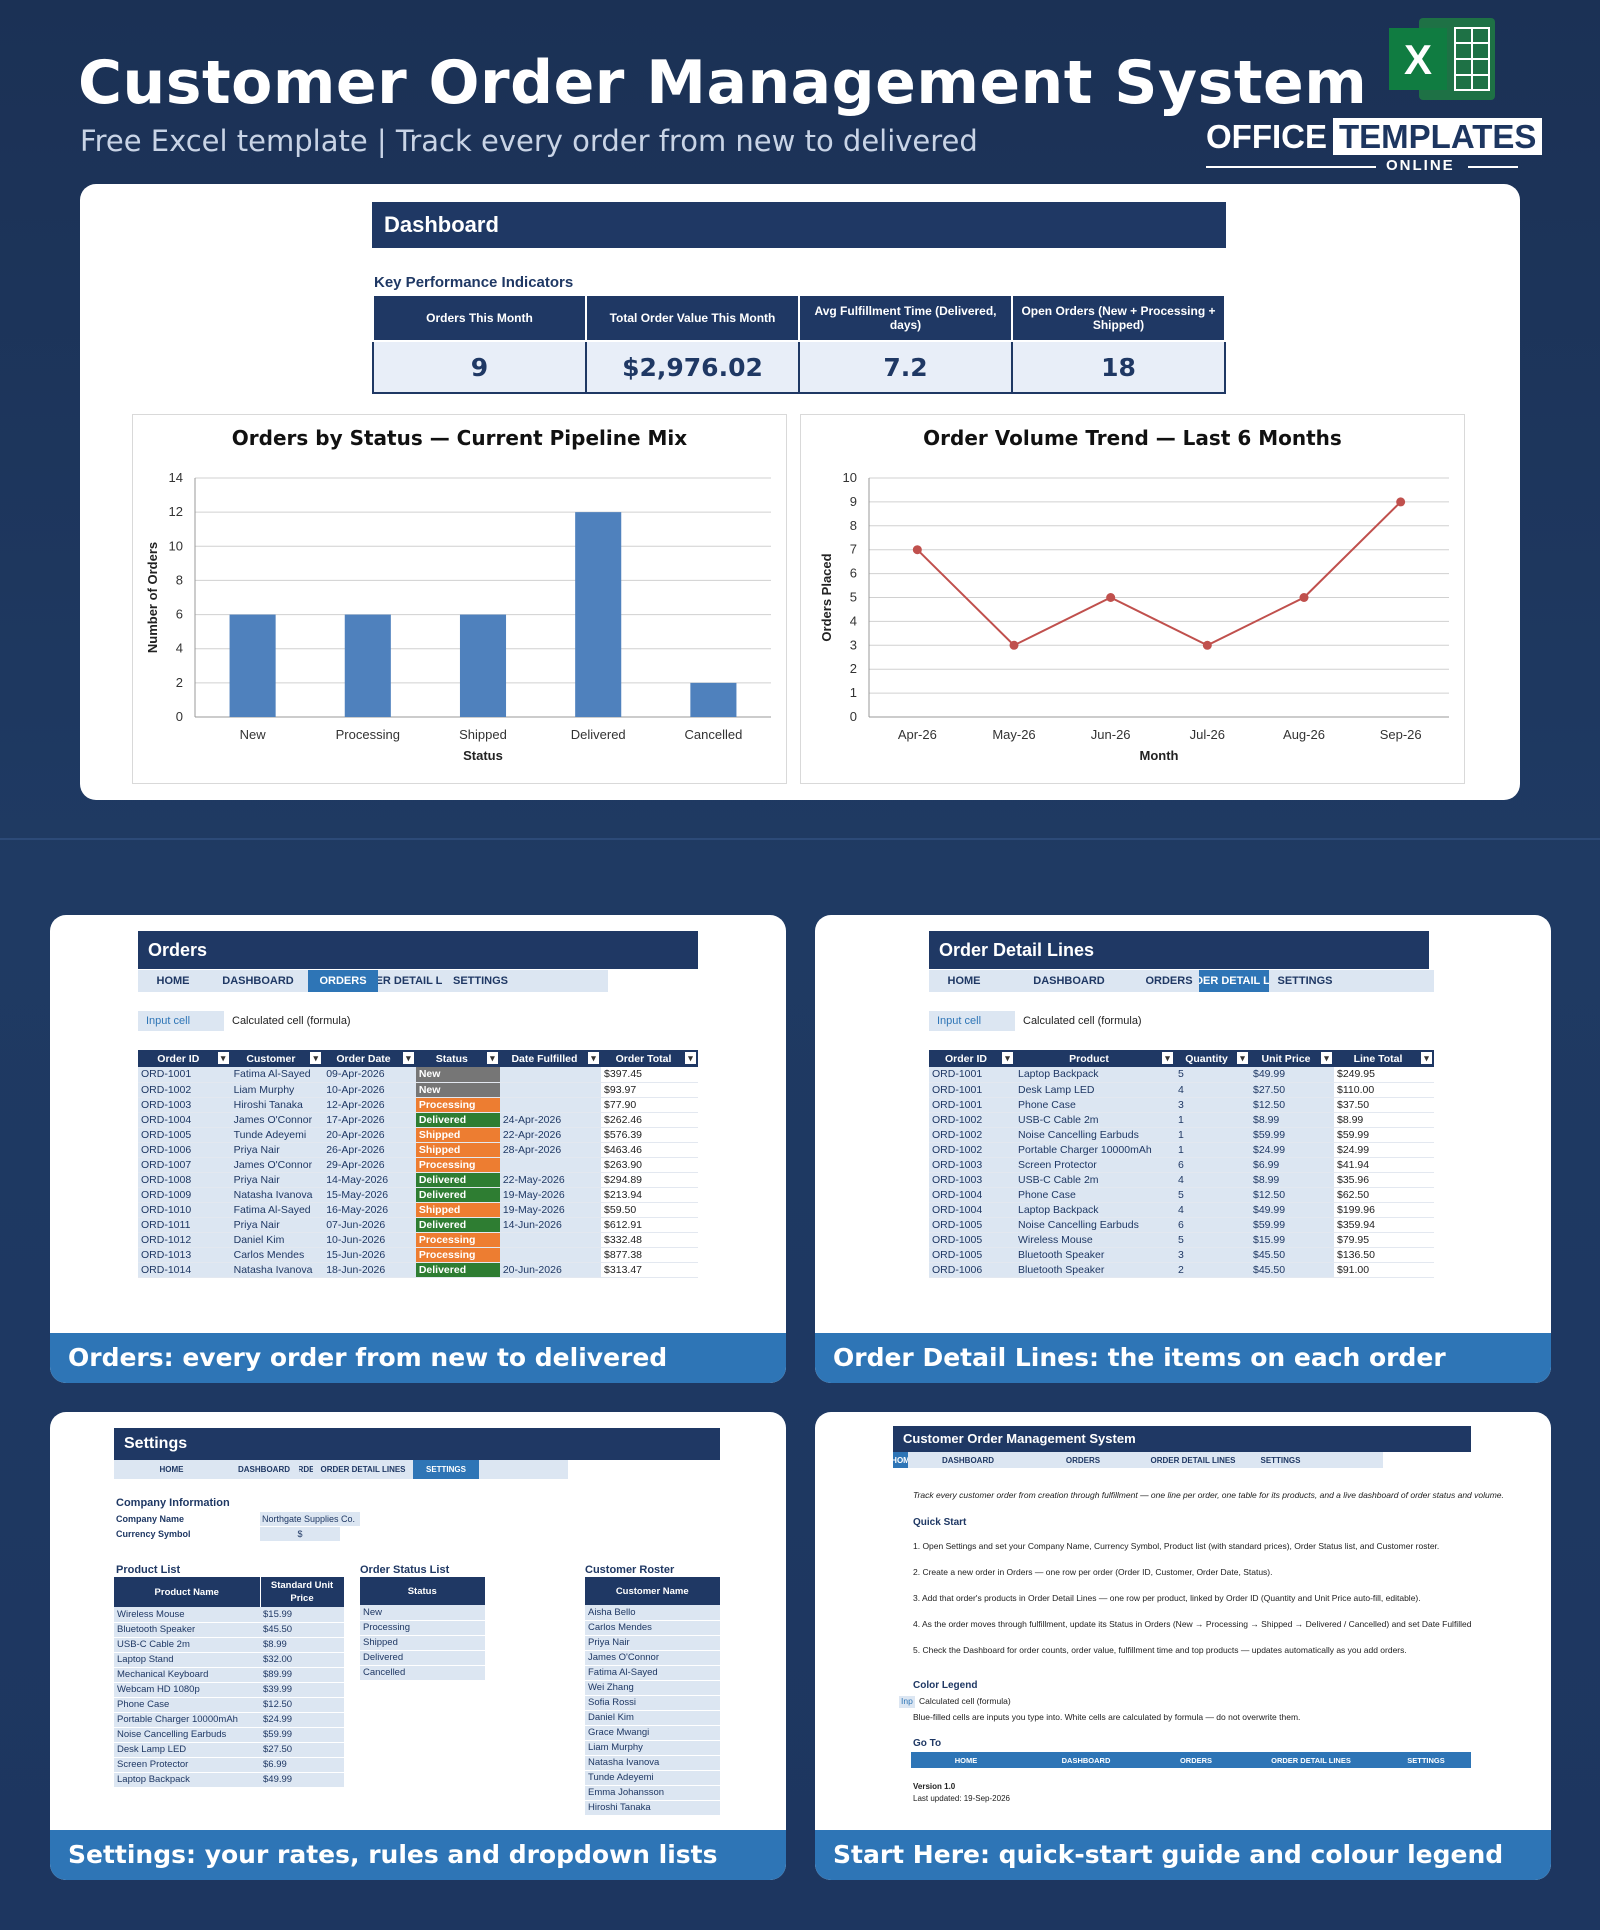 This screenshot has height=1930, width=1600. What do you see at coordinates (369, 1255) in the screenshot?
I see `orders-cell-order-date: 15-Jun-2026` at bounding box center [369, 1255].